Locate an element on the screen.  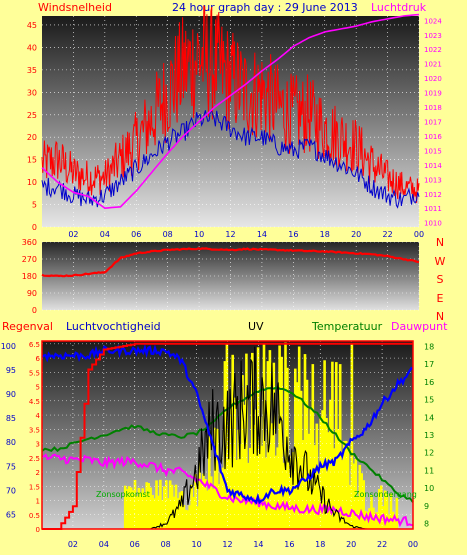
y-tick-left-1: 0 is located at coordinates (34, 227).